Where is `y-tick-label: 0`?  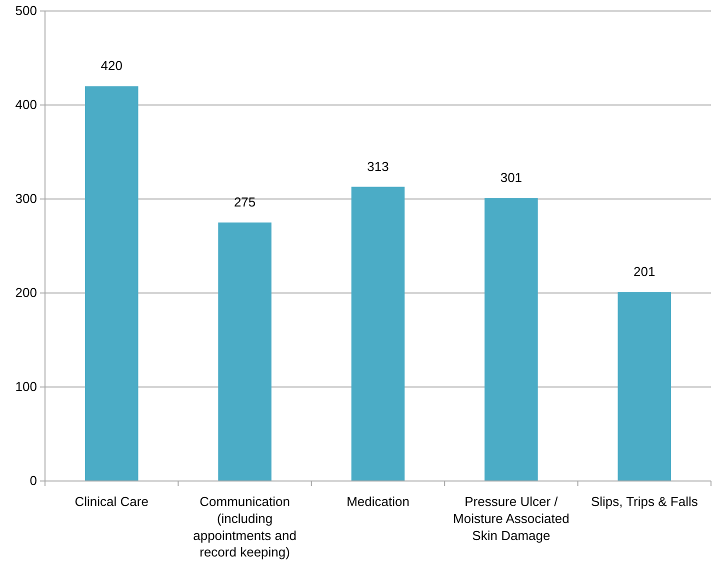 y-tick-label: 0 is located at coordinates (33, 480).